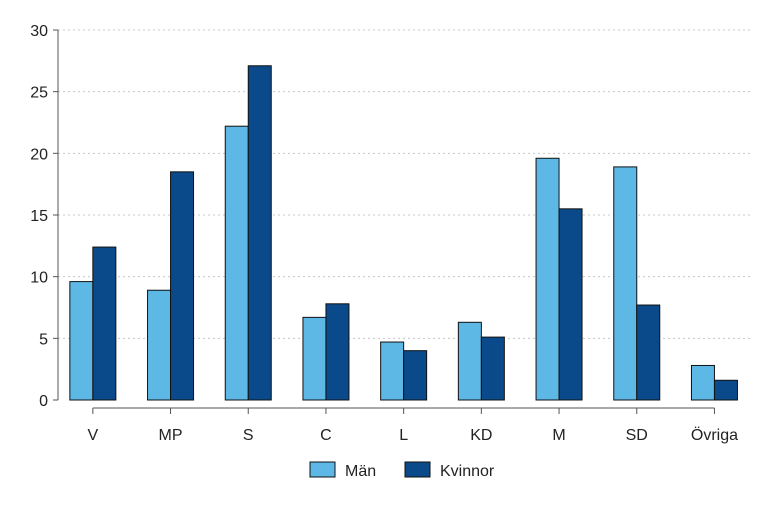 The height and width of the screenshot is (512, 768). What do you see at coordinates (259, 233) in the screenshot?
I see `bar-kvinnor-s` at bounding box center [259, 233].